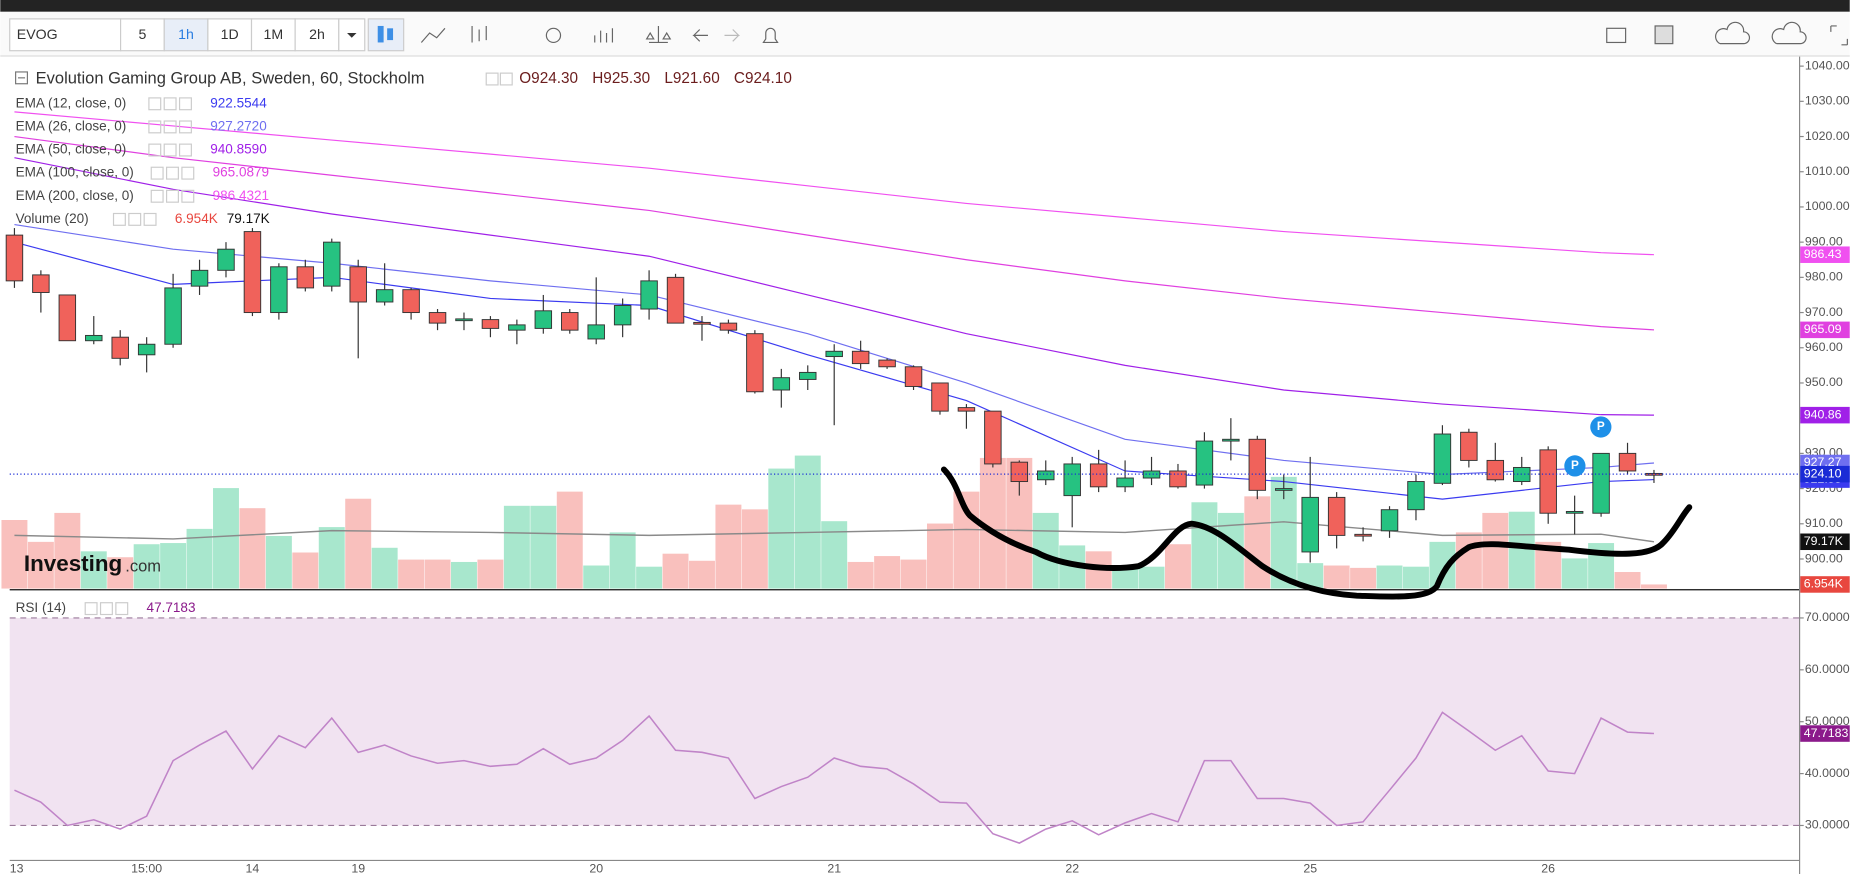 The height and width of the screenshot is (879, 1850). Describe the element at coordinates (621, 78) in the screenshot. I see `ohlc-label: H925.30` at that location.